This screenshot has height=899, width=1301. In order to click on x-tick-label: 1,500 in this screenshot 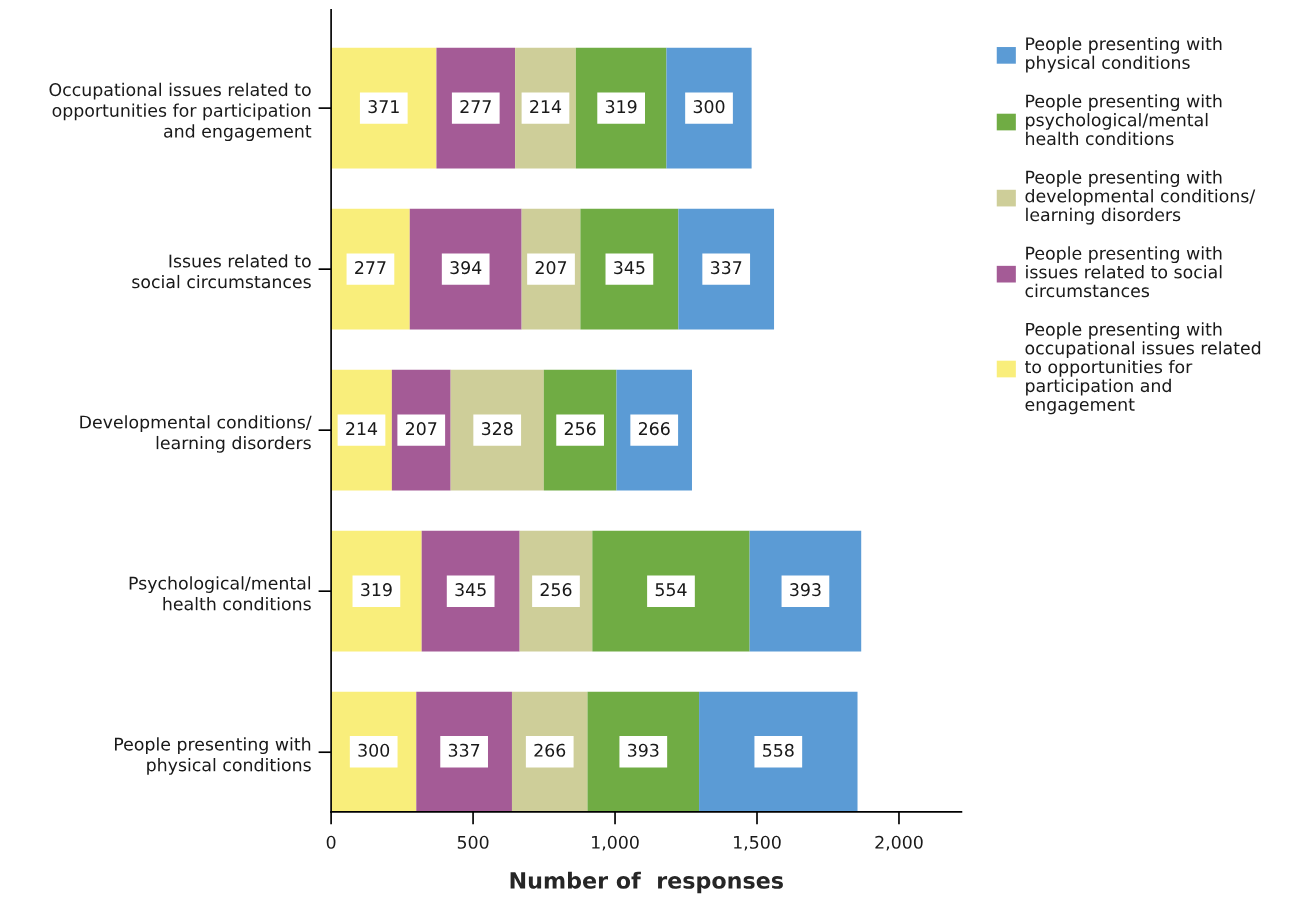, I will do `click(757, 843)`.